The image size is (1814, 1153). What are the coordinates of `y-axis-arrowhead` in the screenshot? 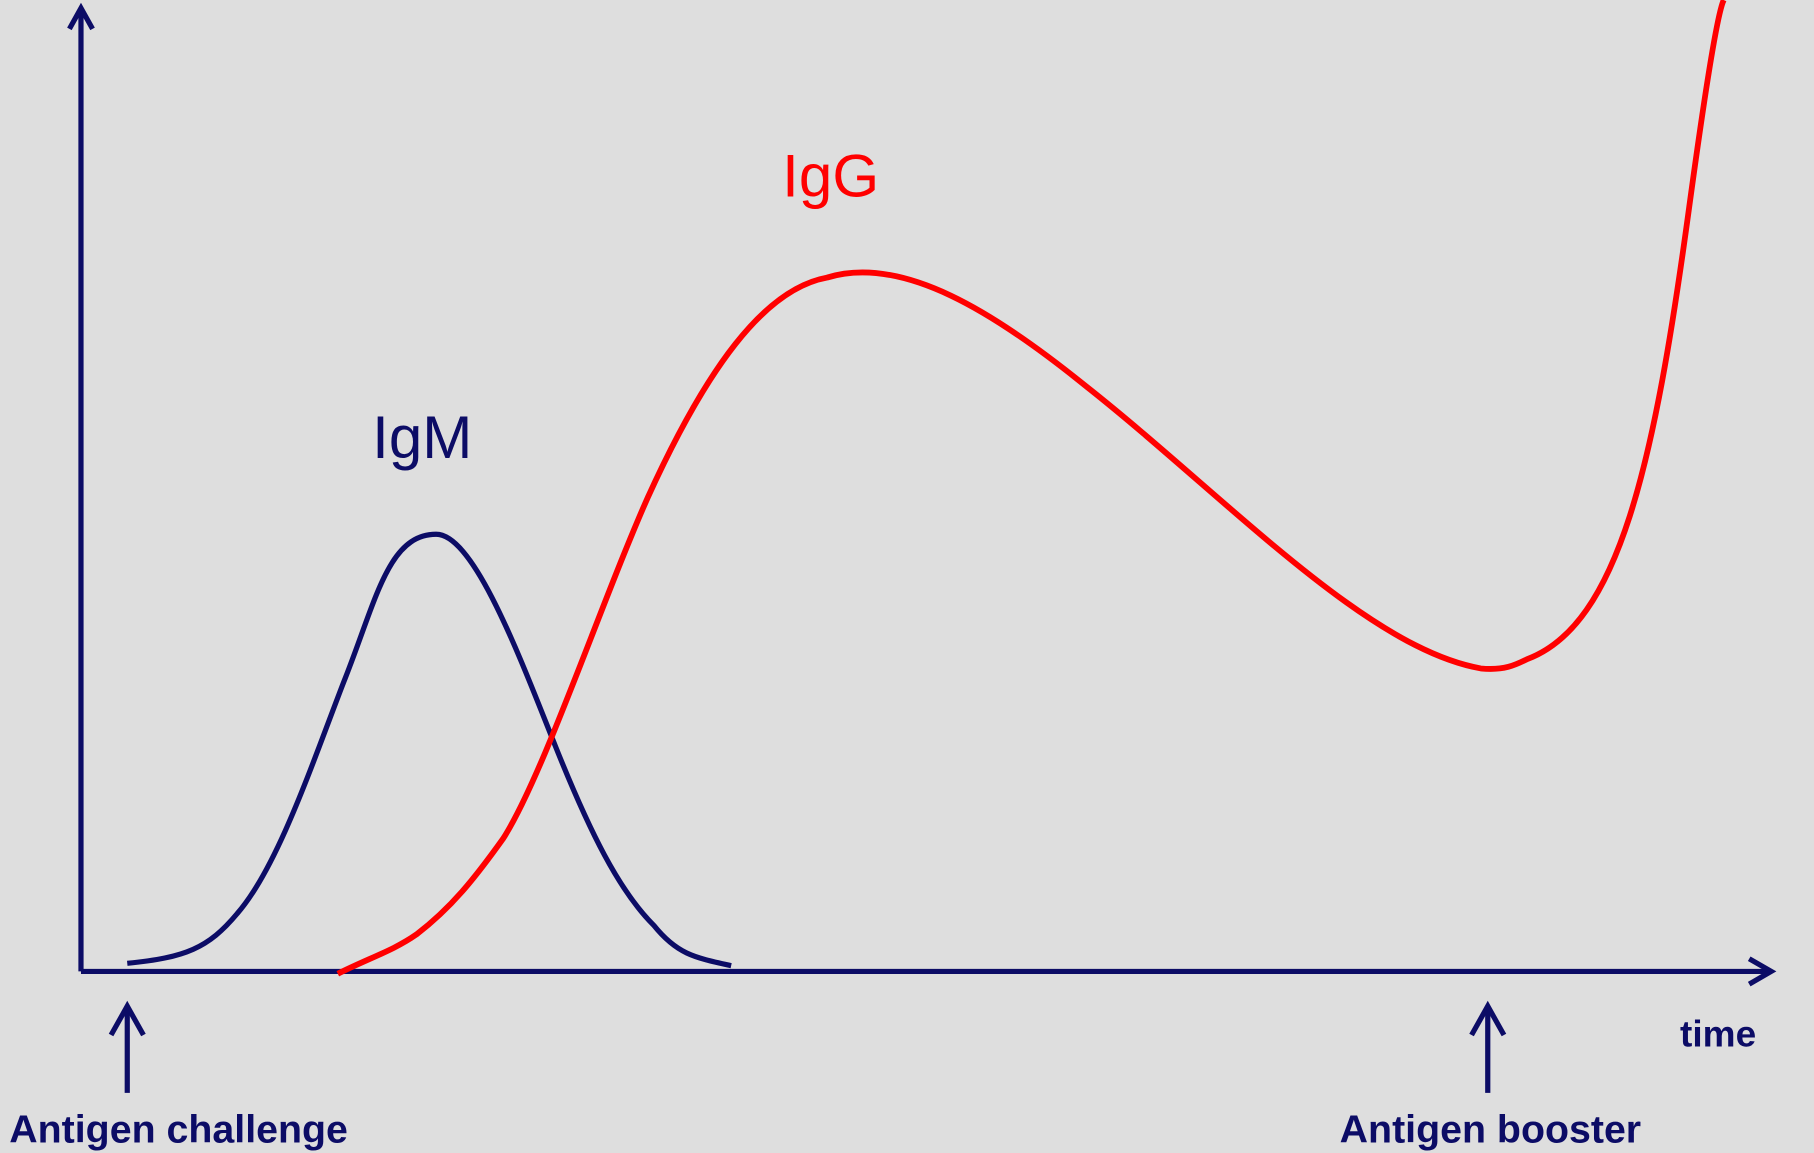 It's located at (81, 16).